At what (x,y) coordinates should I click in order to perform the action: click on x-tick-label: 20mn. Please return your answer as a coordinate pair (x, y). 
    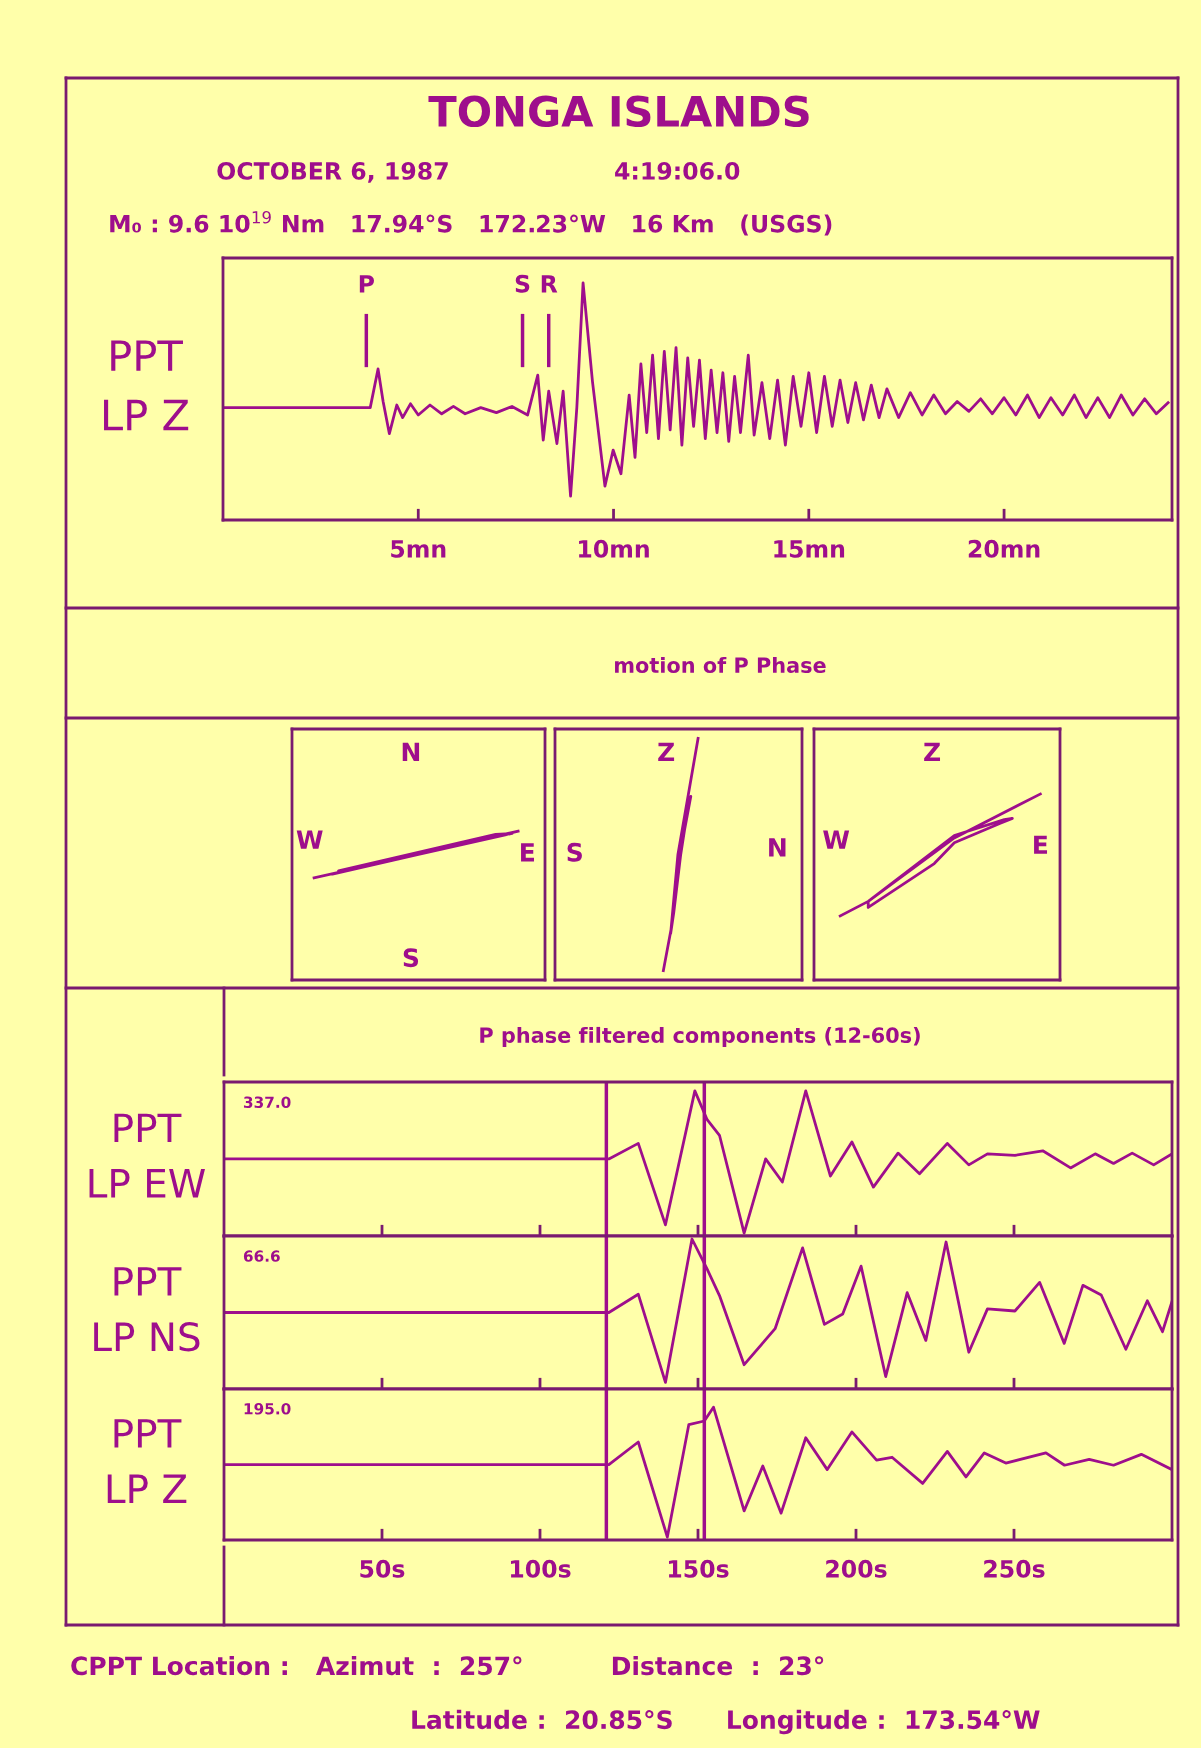
    Looking at the image, I should click on (1004, 548).